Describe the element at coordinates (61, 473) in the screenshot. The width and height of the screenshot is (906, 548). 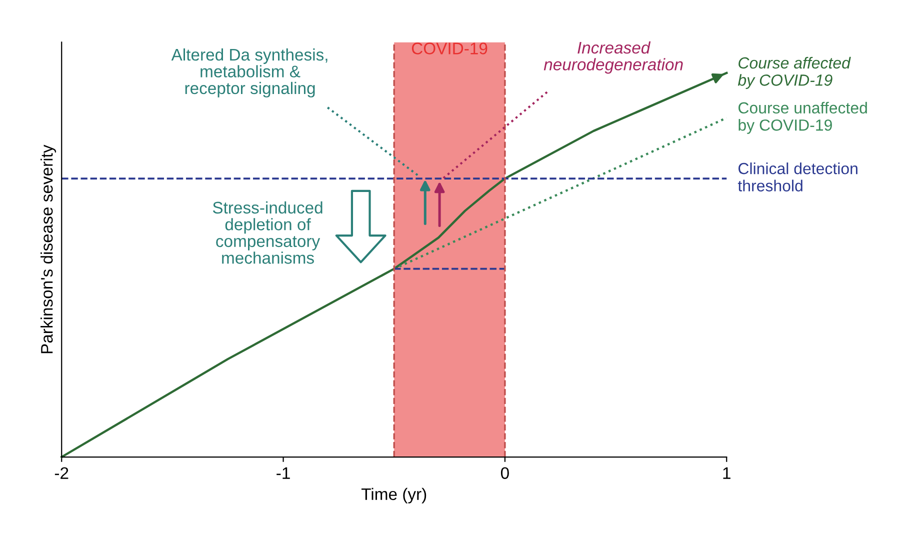
I see `x-tick-label: -2` at that location.